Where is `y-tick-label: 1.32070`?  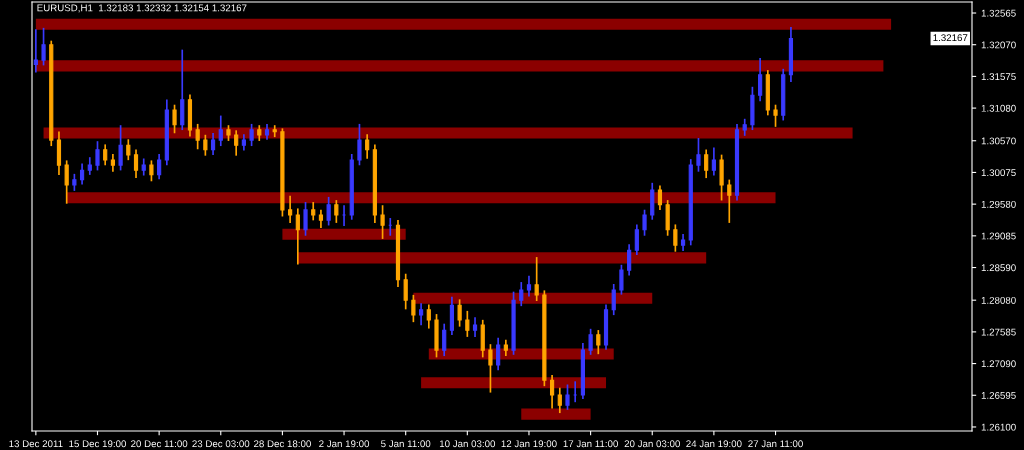 y-tick-label: 1.32070 is located at coordinates (998, 45).